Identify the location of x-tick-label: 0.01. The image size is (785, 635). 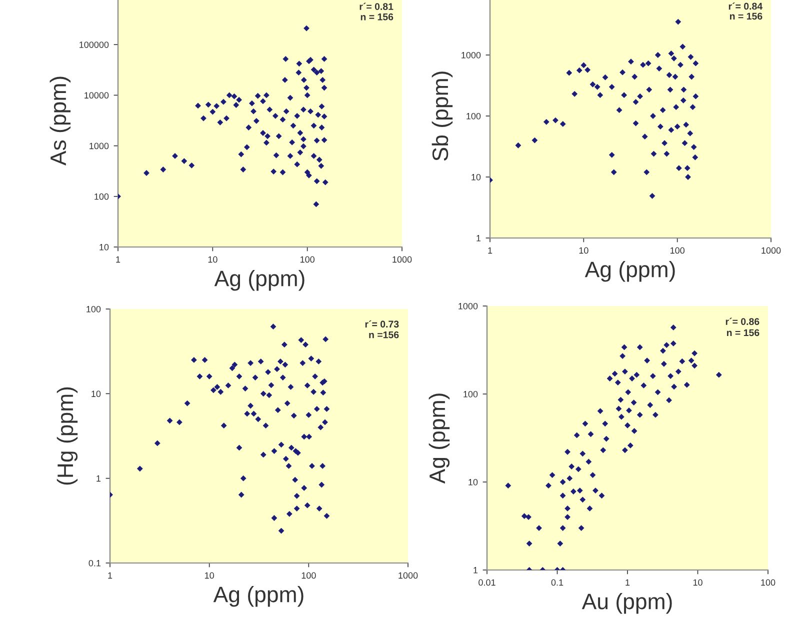
(487, 582).